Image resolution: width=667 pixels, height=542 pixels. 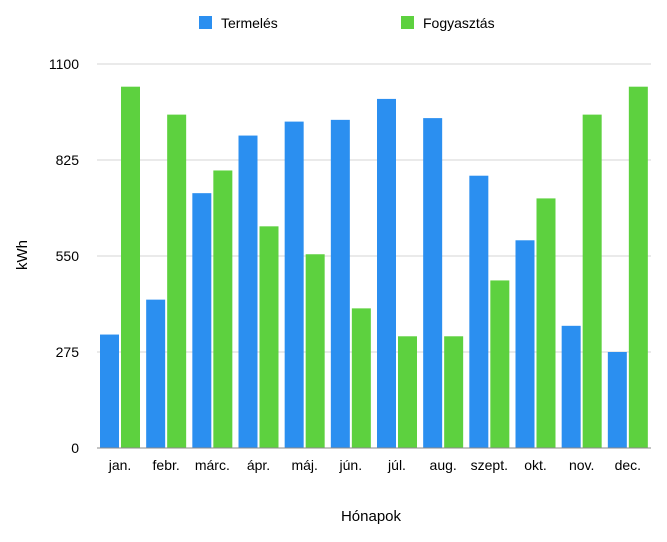 What do you see at coordinates (22, 255) in the screenshot?
I see `y-axis-label: kWh` at bounding box center [22, 255].